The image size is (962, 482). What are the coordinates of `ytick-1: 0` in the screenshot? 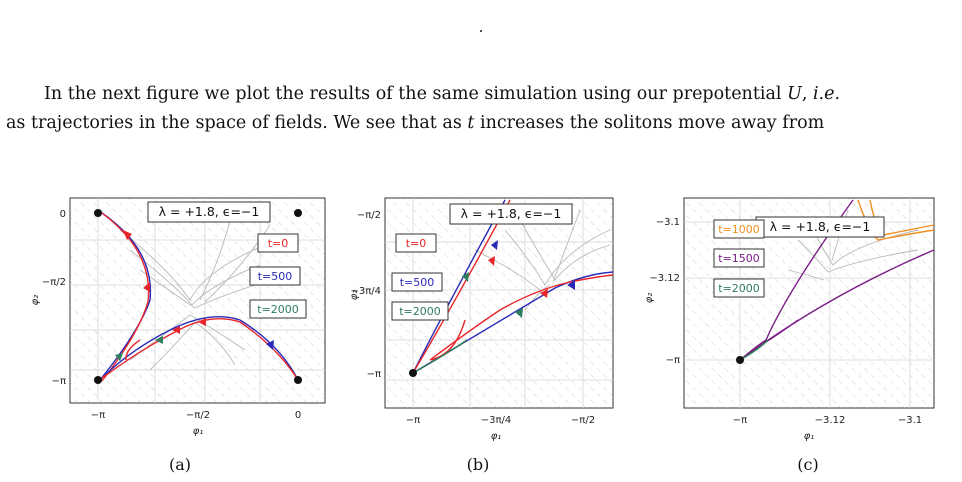 It's located at (63, 214).